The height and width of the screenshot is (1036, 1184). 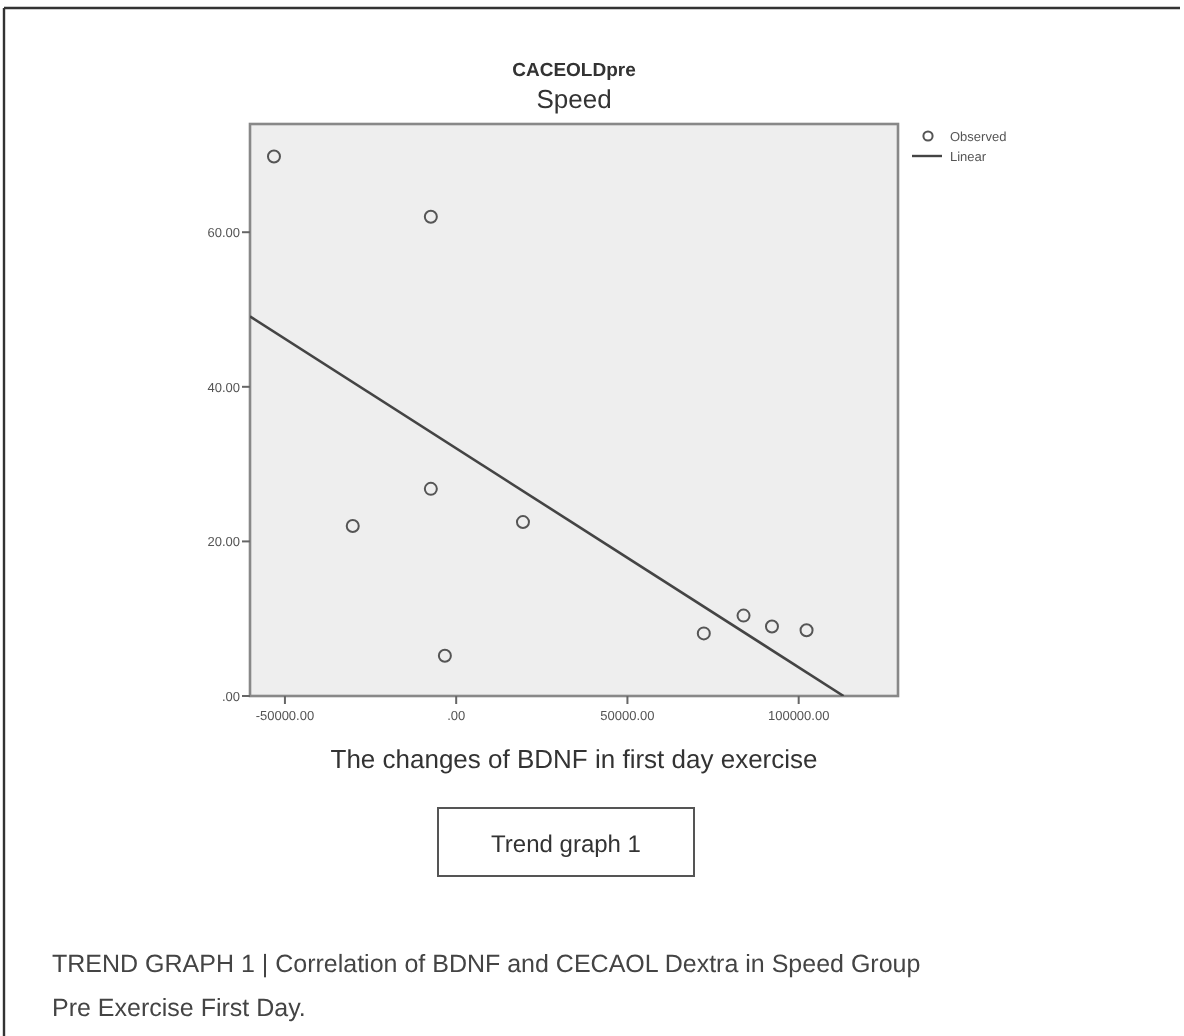 I want to click on text: TREND GRAPH 1 | Correlation of BDNF and CECAOL Dextra in Speed Group Pre Exercise First Day., so click(x=486, y=986).